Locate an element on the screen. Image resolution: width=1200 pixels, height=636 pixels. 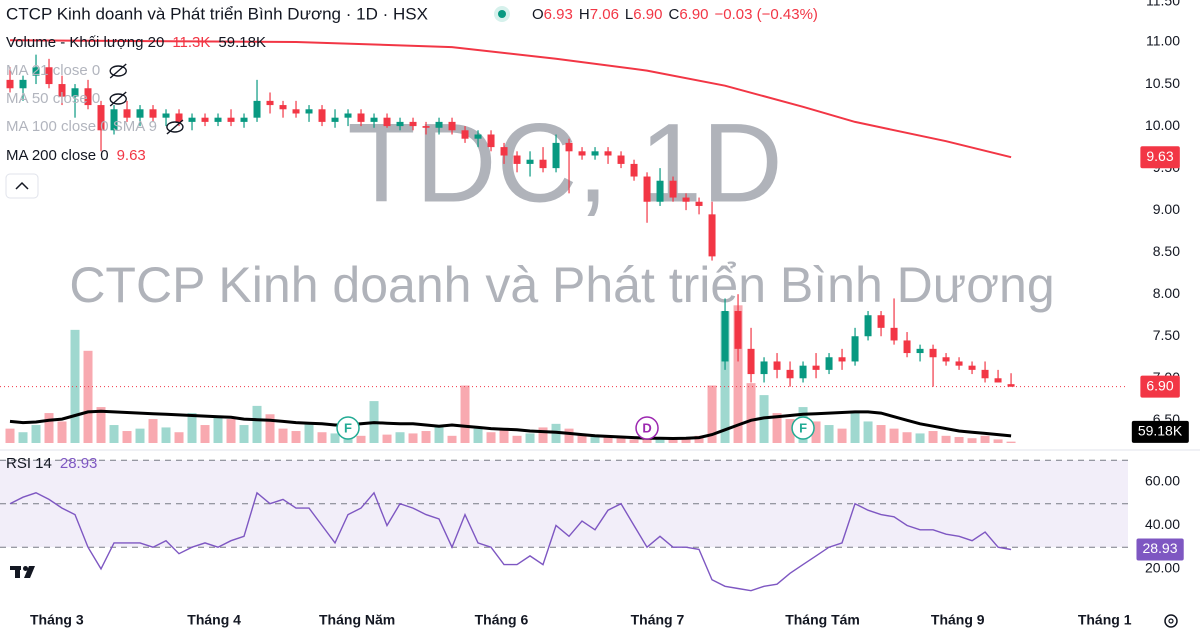
rsi-legend: RSI 14 28.93 is located at coordinates (51, 463).